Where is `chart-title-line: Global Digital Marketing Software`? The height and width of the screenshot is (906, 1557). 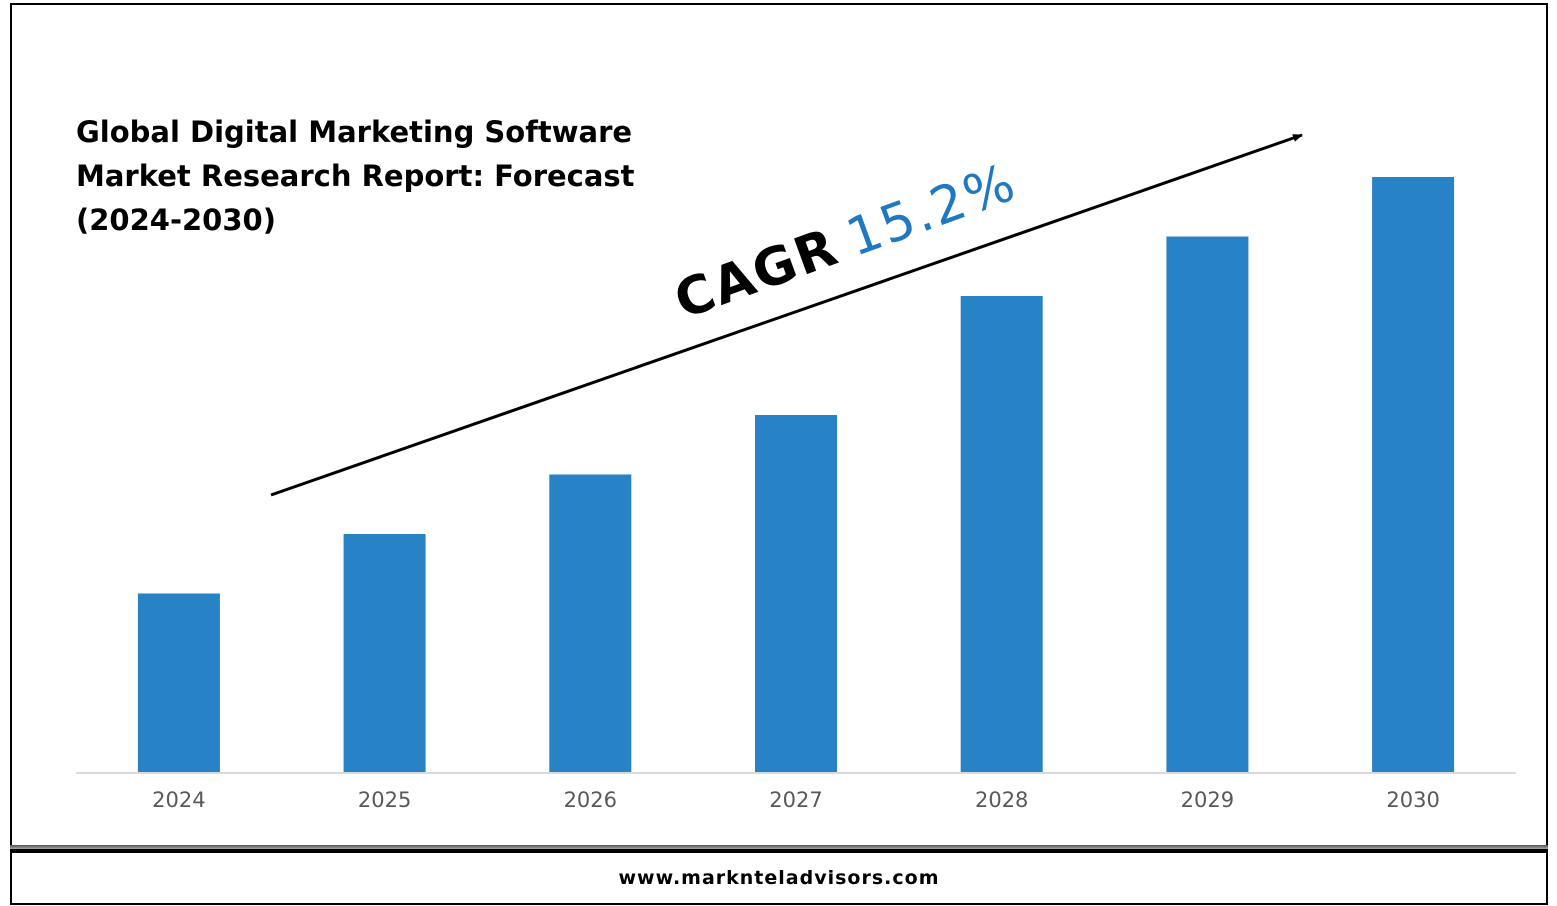
chart-title-line: Global Digital Marketing Software is located at coordinates (354, 132).